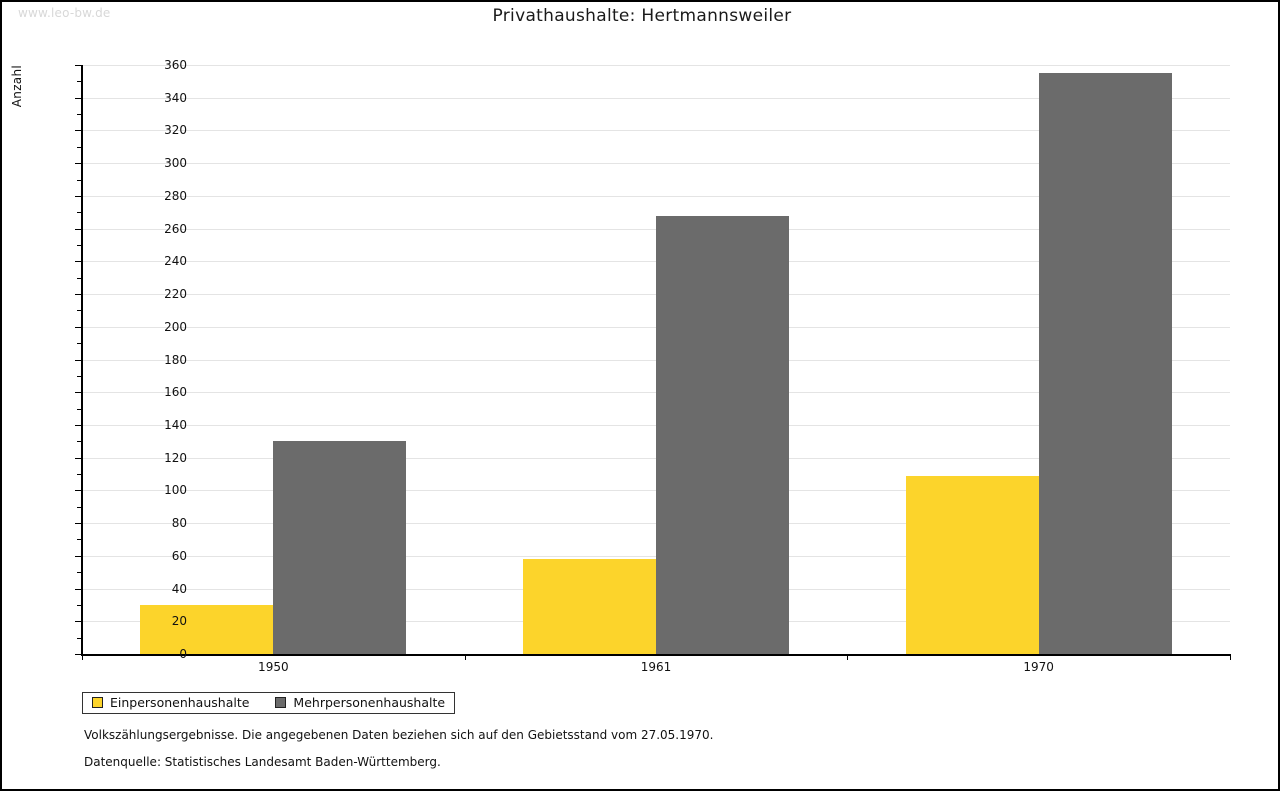 This screenshot has width=1280, height=791. Describe the element at coordinates (180, 702) in the screenshot. I see `legend-label-einpersonenhaushalte: Einpersonenhaushalte` at that location.